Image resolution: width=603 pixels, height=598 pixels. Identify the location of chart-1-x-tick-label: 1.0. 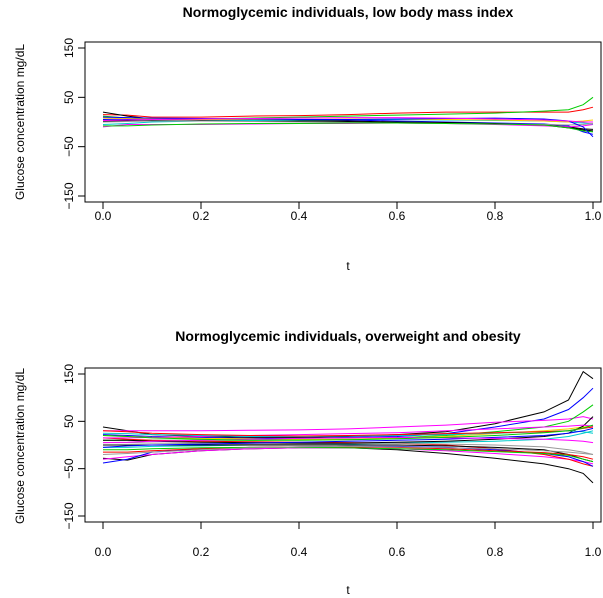
(593, 216).